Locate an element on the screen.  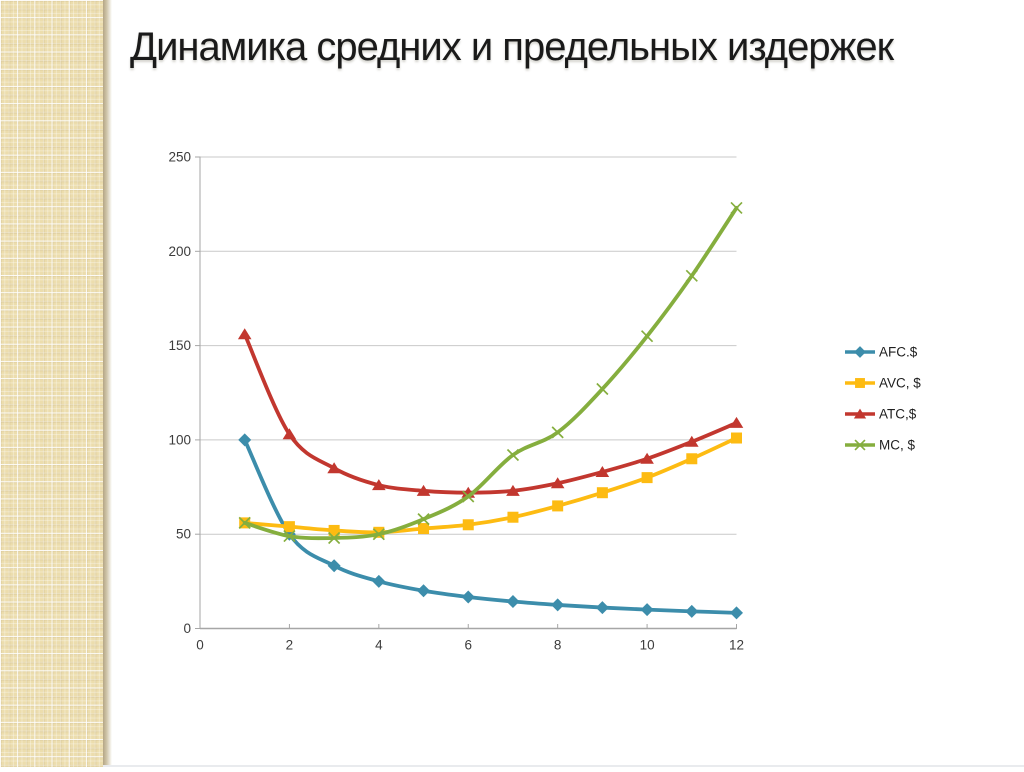
legend-label: AFC.$ is located at coordinates (898, 352).